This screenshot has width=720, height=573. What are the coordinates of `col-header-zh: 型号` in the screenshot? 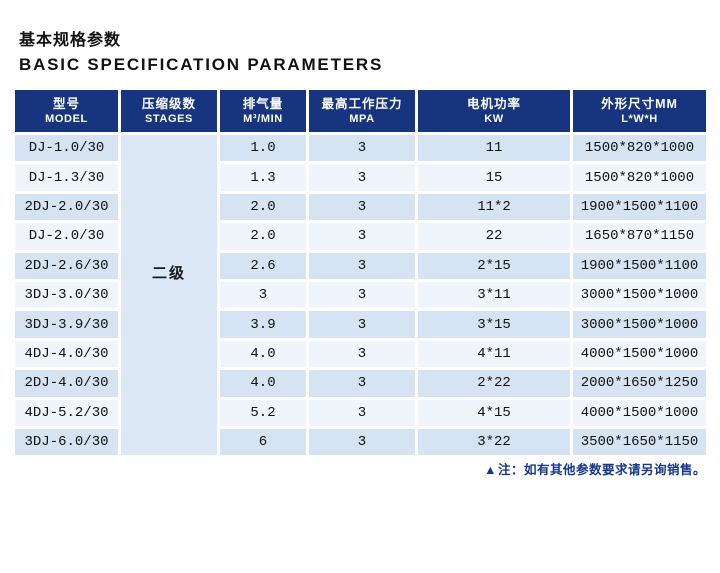 It's located at (66, 103).